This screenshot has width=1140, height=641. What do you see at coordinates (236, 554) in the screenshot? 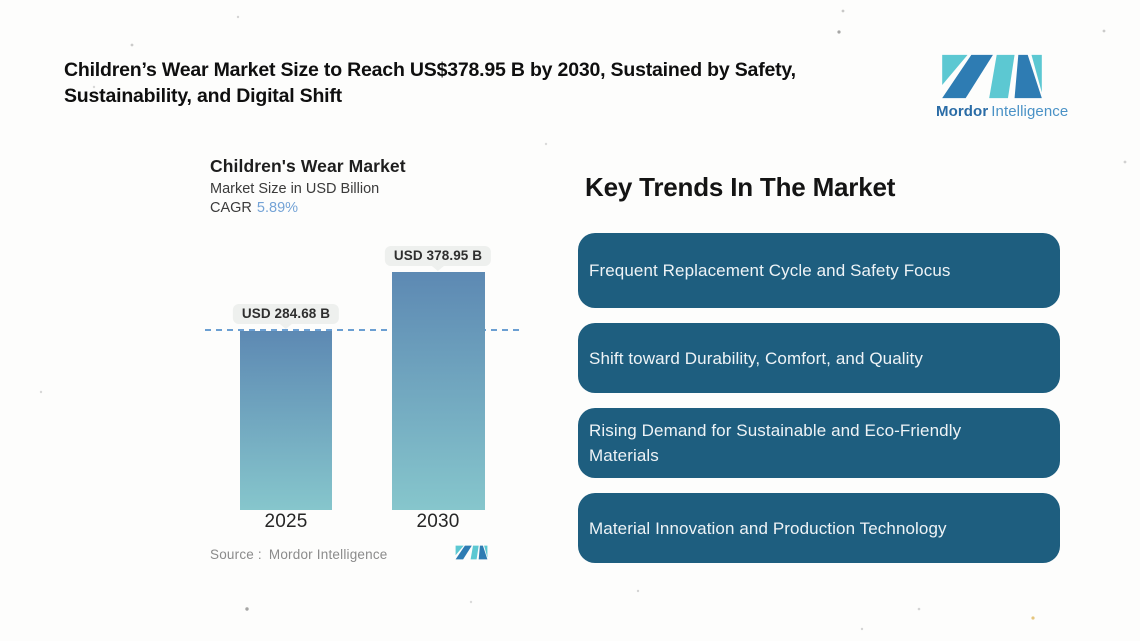
I see `source-label: Source :` at bounding box center [236, 554].